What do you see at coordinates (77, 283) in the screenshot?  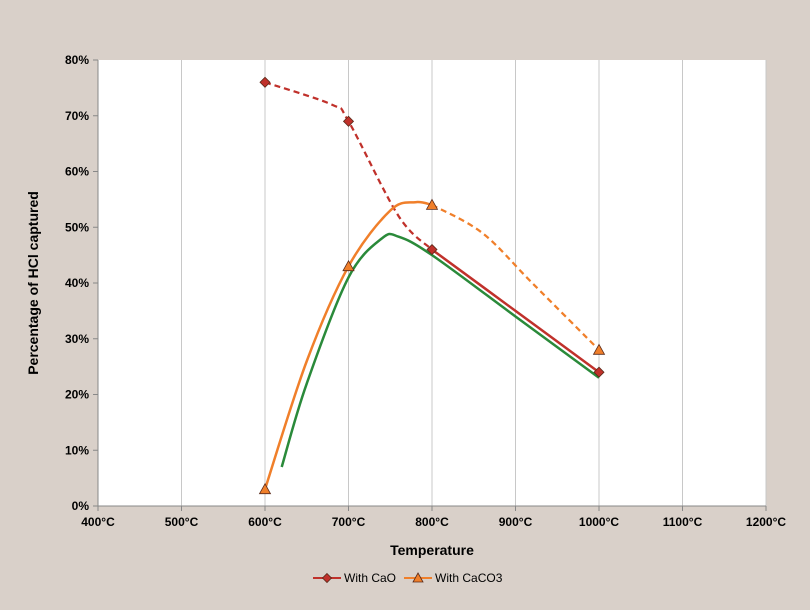 I see `y-tick-label: 40%` at bounding box center [77, 283].